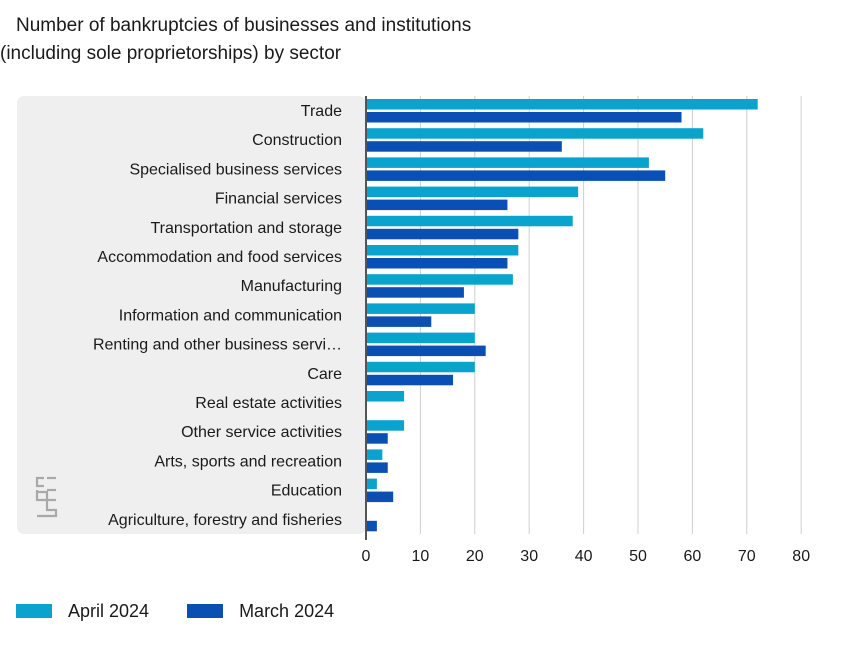  What do you see at coordinates (46, 497) in the screenshot?
I see `cbs-logo-icon` at bounding box center [46, 497].